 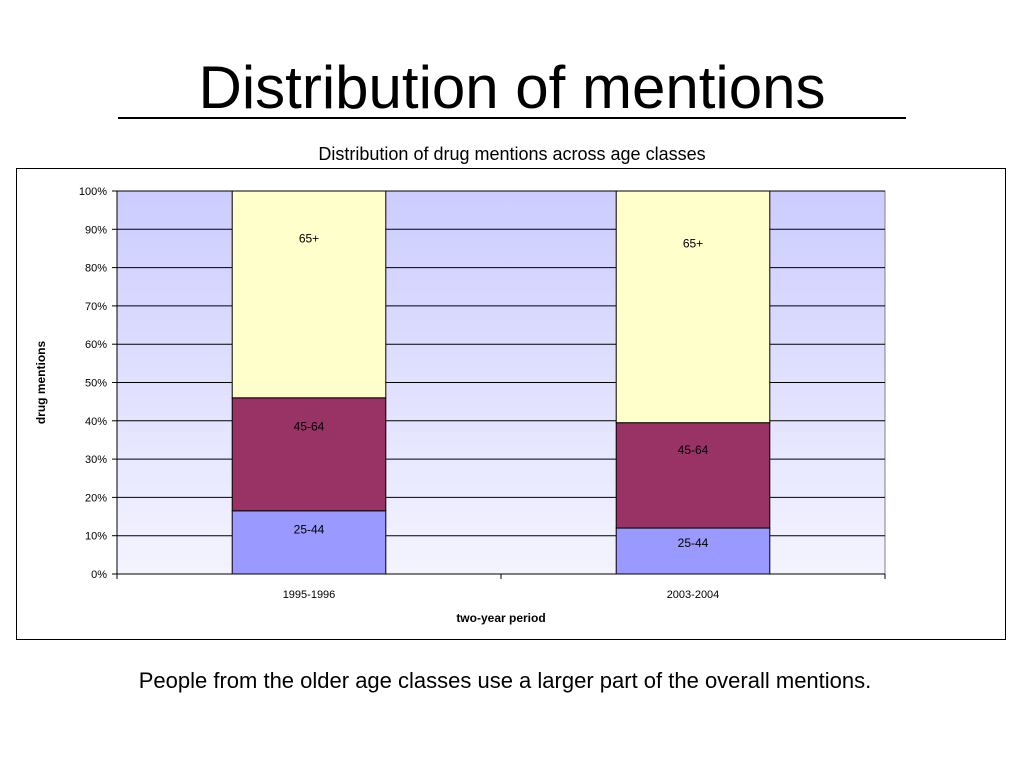 What do you see at coordinates (309, 595) in the screenshot?
I see `x-tick-label: 1995-1996` at bounding box center [309, 595].